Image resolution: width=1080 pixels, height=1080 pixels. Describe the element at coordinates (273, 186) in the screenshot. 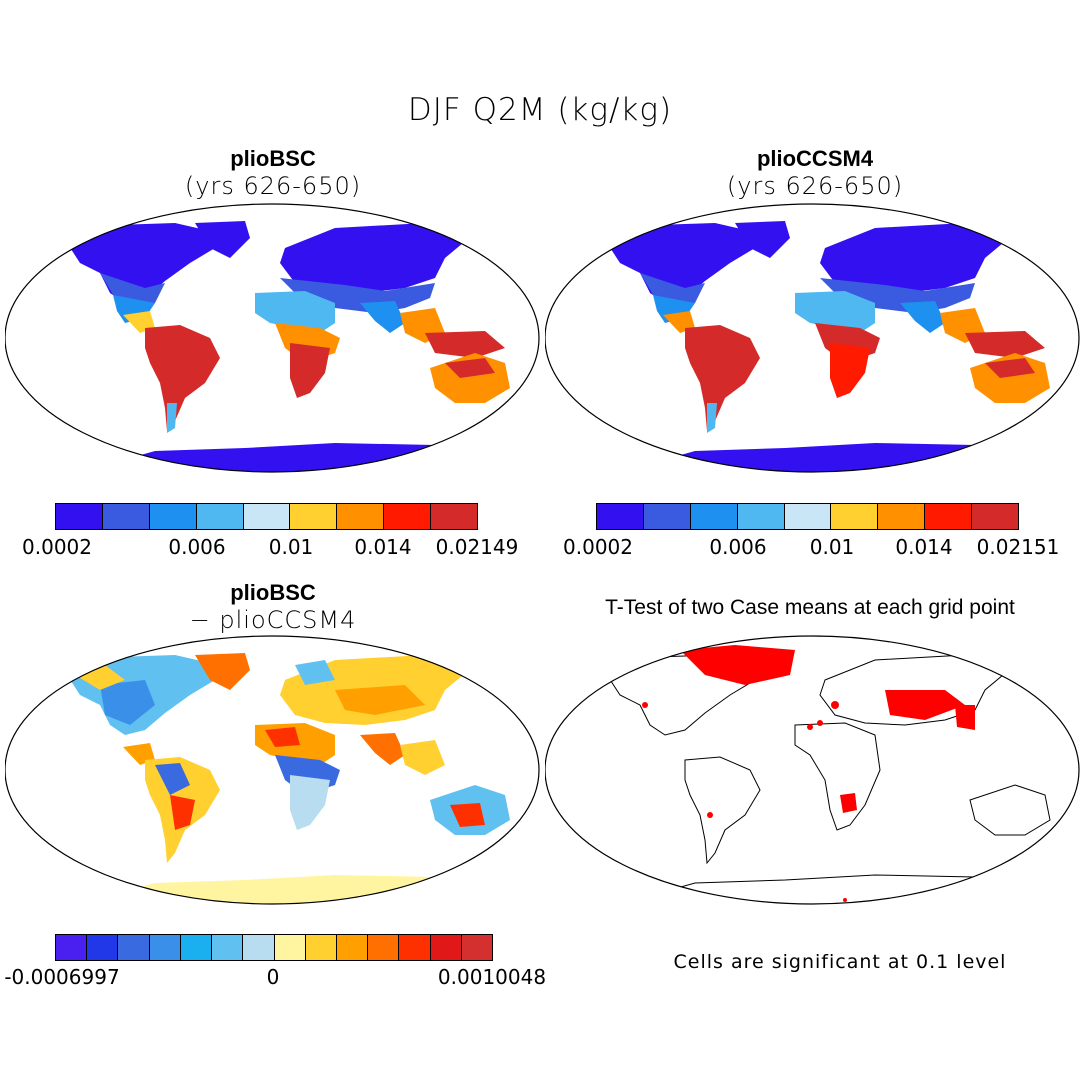

I see `panel-subtitle-top-left: (yrs 626-650)` at that location.